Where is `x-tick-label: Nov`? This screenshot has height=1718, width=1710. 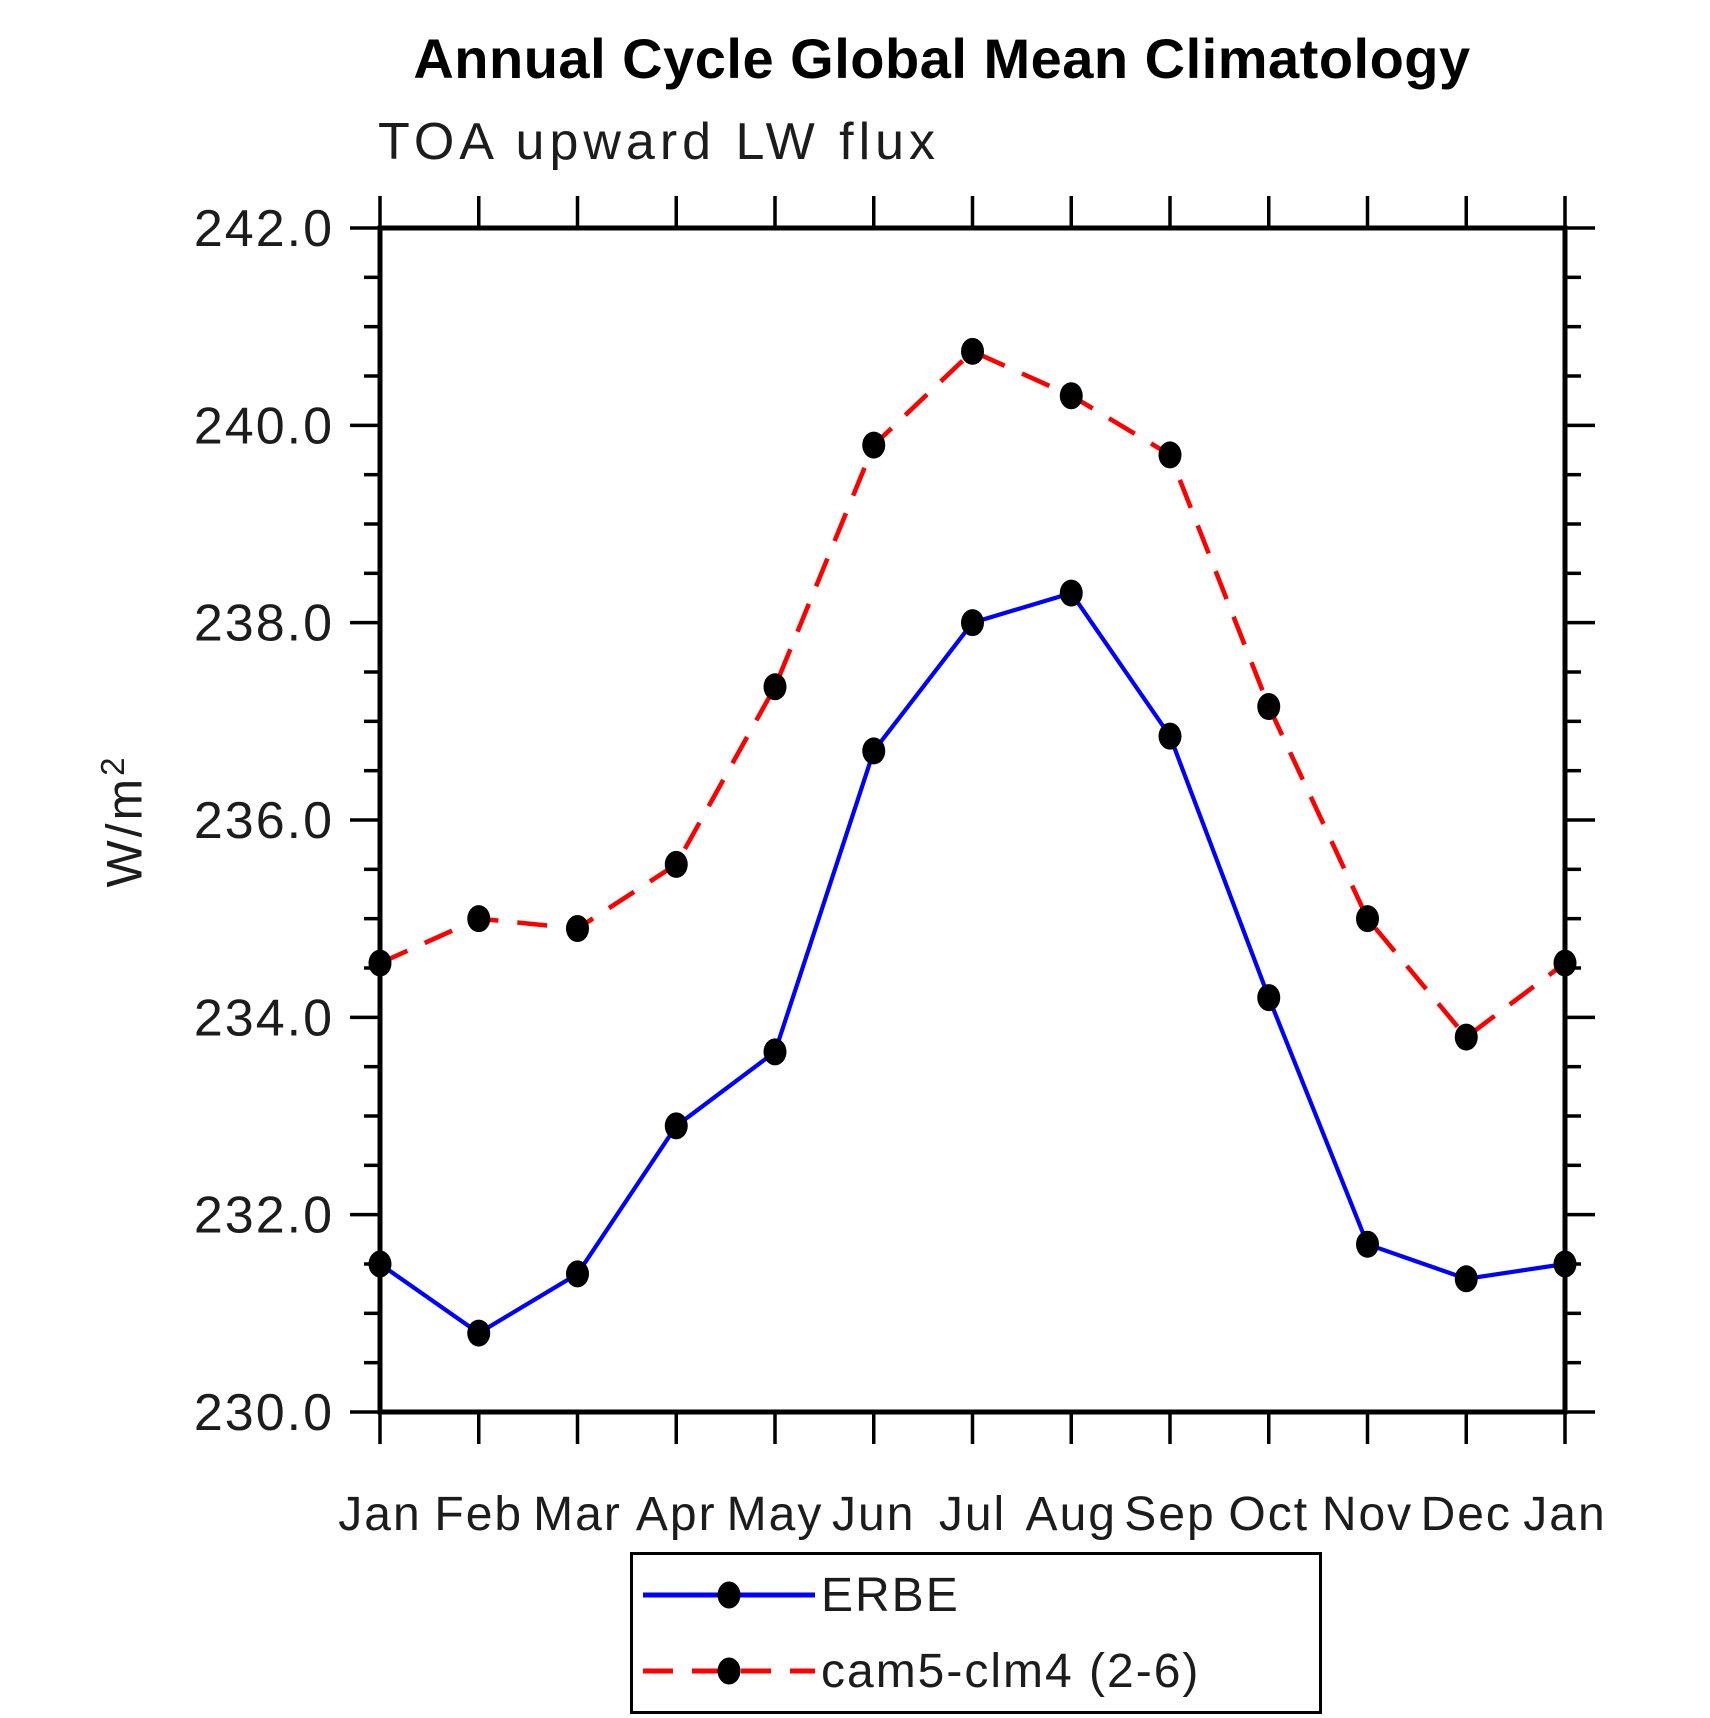 x-tick-label: Nov is located at coordinates (1367, 1514).